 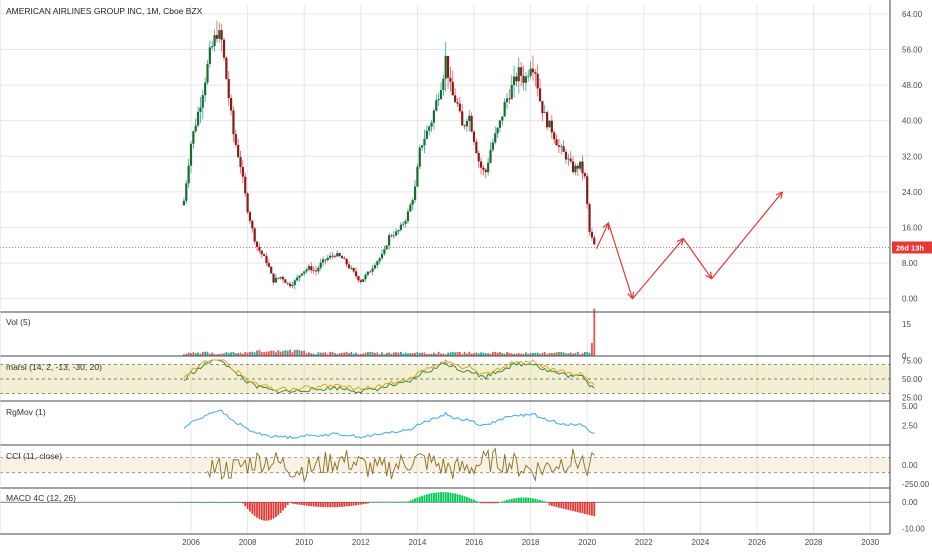 I want to click on pane-tick-label: 0.00, so click(x=910, y=502).